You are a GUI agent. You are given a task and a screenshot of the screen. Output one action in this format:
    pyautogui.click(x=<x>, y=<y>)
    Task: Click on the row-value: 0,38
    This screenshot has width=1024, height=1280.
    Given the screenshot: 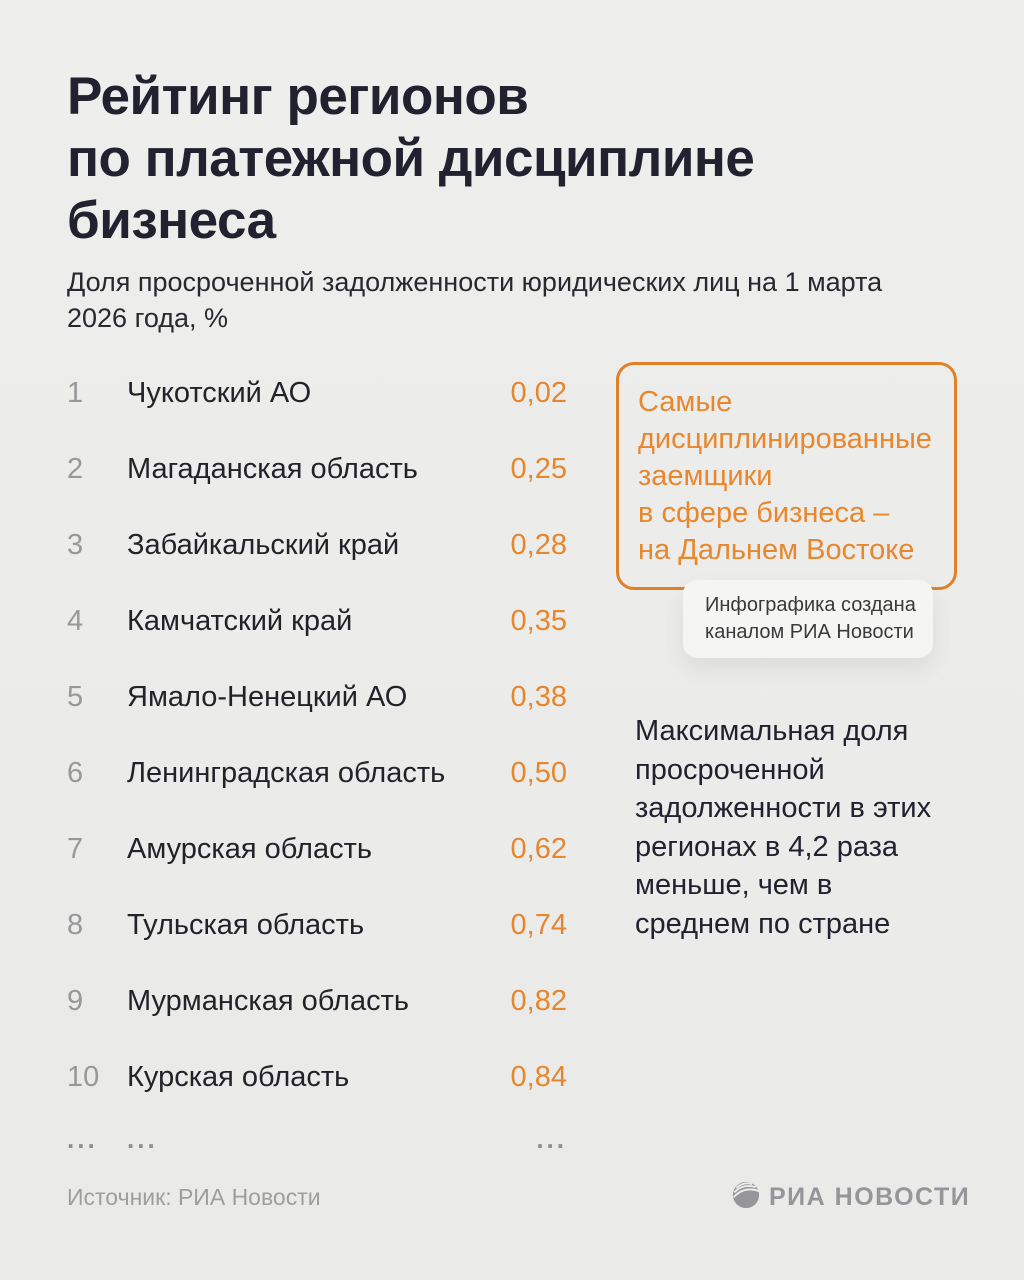 What is the action you would take?
    pyautogui.click(x=538, y=697)
    